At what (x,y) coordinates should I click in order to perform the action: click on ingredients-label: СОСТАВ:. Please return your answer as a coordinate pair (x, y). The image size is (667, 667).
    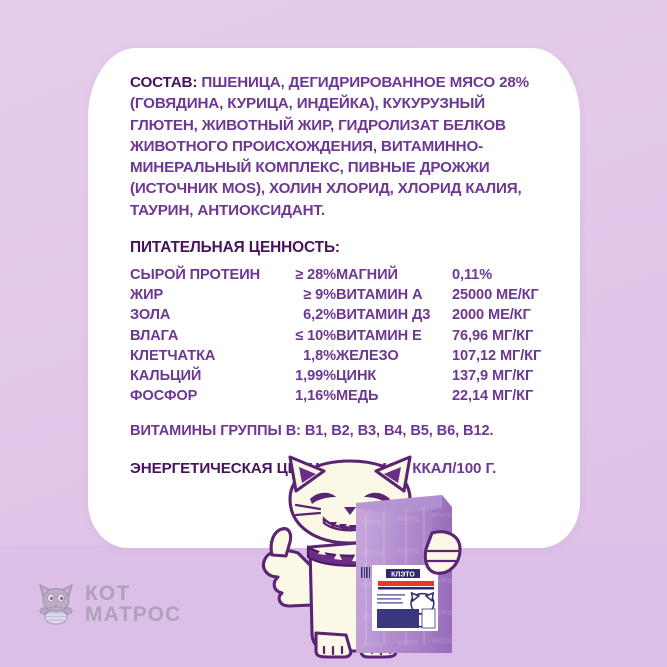
    Looking at the image, I should click on (164, 82).